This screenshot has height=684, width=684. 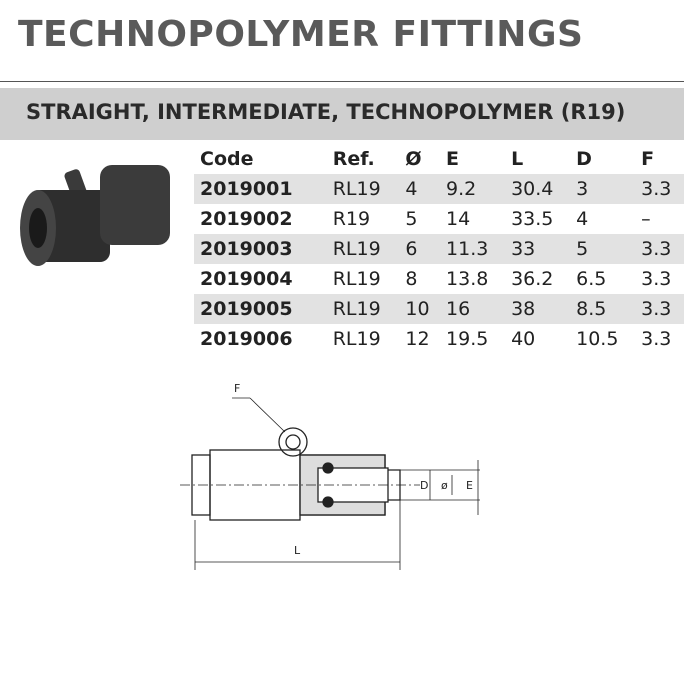 What do you see at coordinates (467, 339) in the screenshot?
I see `table-cell: 19.5` at bounding box center [467, 339].